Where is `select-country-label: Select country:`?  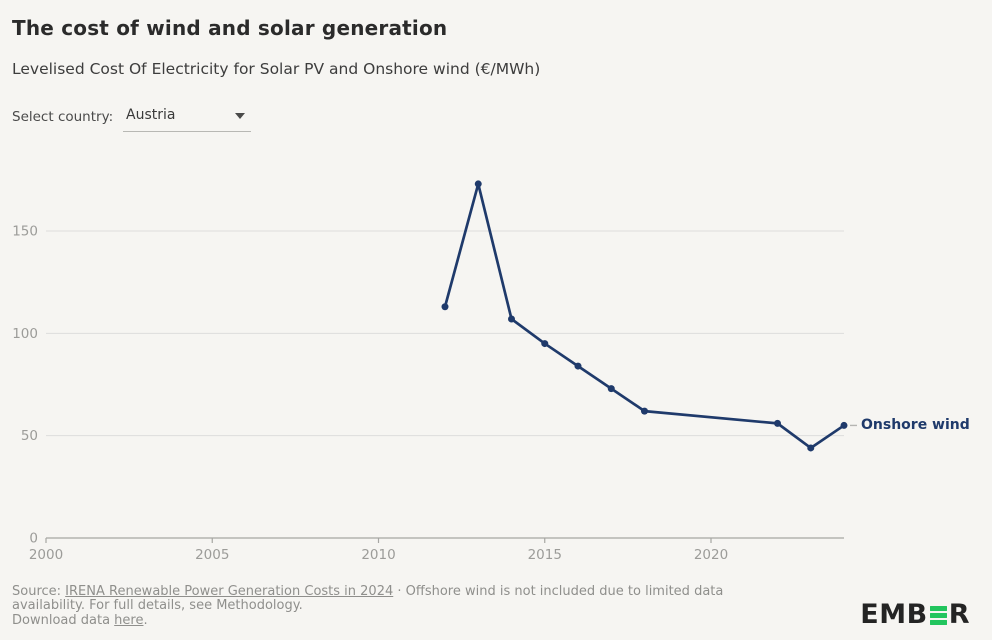
select-country-label: Select country: is located at coordinates (63, 117).